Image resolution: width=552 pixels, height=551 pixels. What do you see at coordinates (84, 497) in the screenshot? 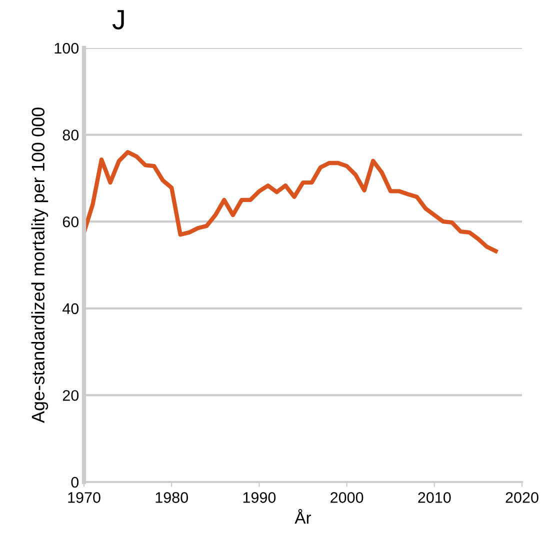
I see `x-tick-label: 1970` at bounding box center [84, 497].